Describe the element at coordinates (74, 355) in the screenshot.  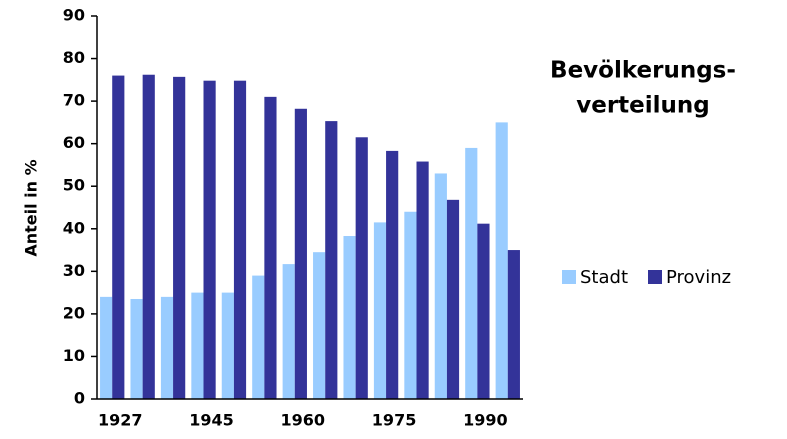
I see `y-tick-label: 10` at that location.